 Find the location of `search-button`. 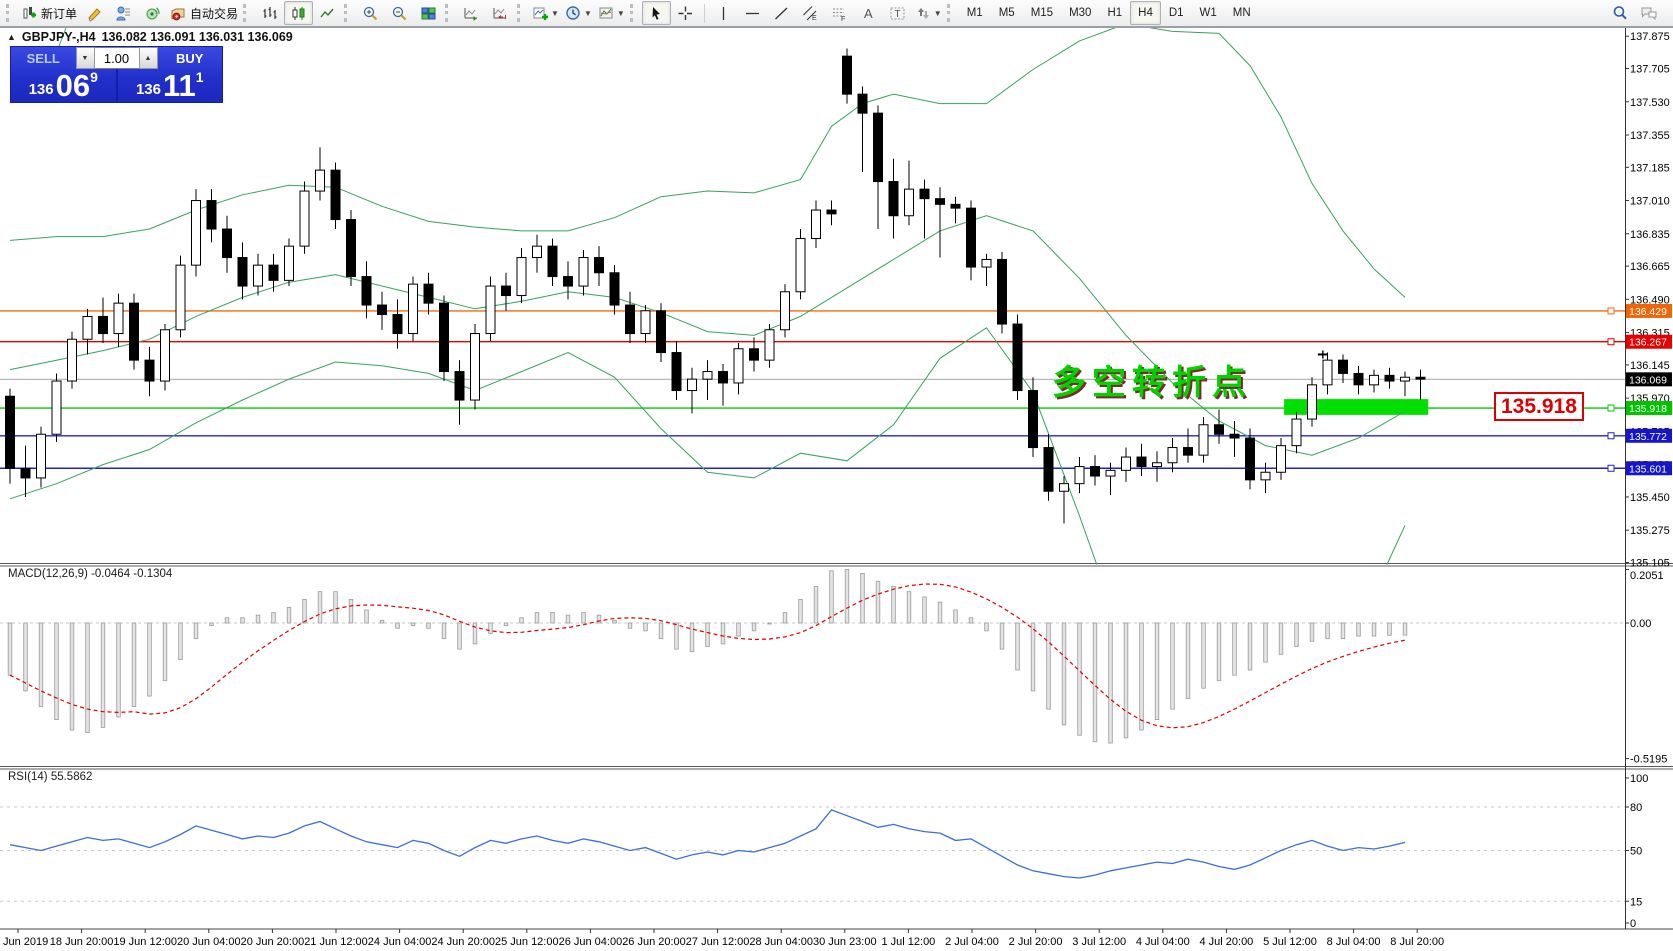

search-button is located at coordinates (1619, 13).